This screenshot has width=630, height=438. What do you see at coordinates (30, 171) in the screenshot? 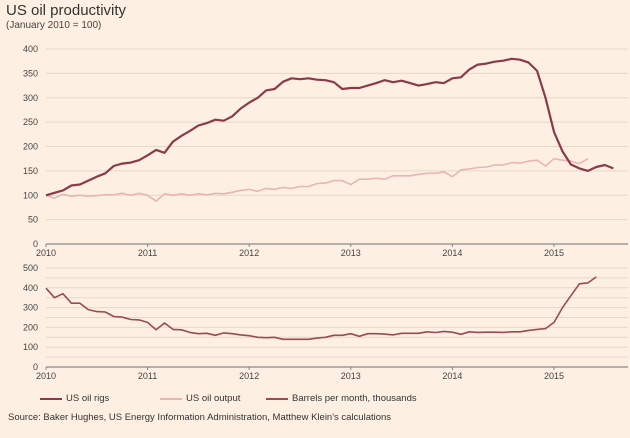
I see `y-tick-label: 150` at bounding box center [30, 171].